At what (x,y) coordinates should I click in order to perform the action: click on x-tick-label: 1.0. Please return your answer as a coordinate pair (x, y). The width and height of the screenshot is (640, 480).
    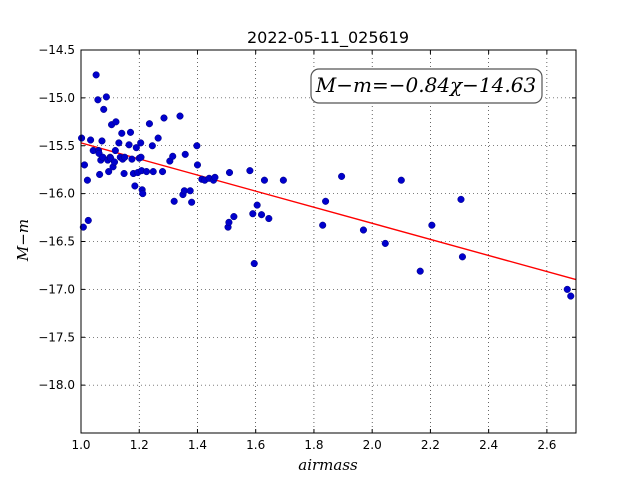
    Looking at the image, I should click on (80, 445).